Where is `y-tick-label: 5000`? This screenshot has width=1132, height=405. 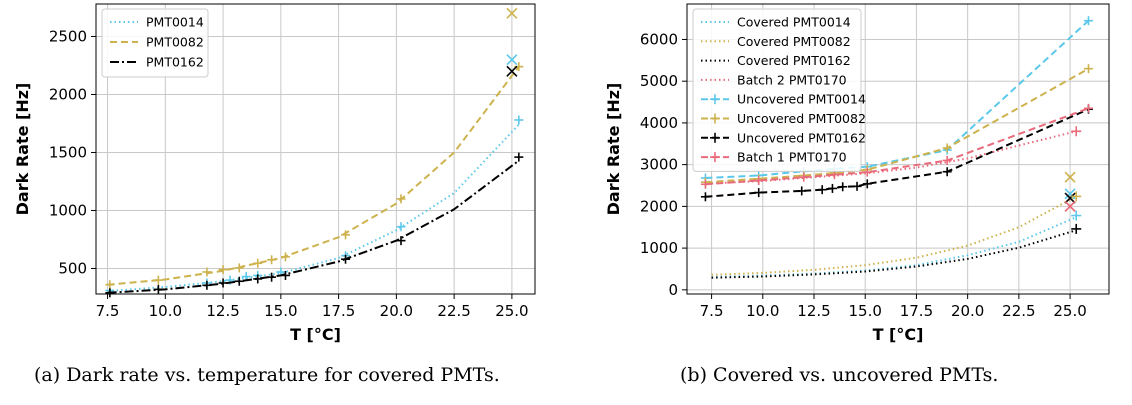
y-tick-label: 5000 is located at coordinates (659, 81).